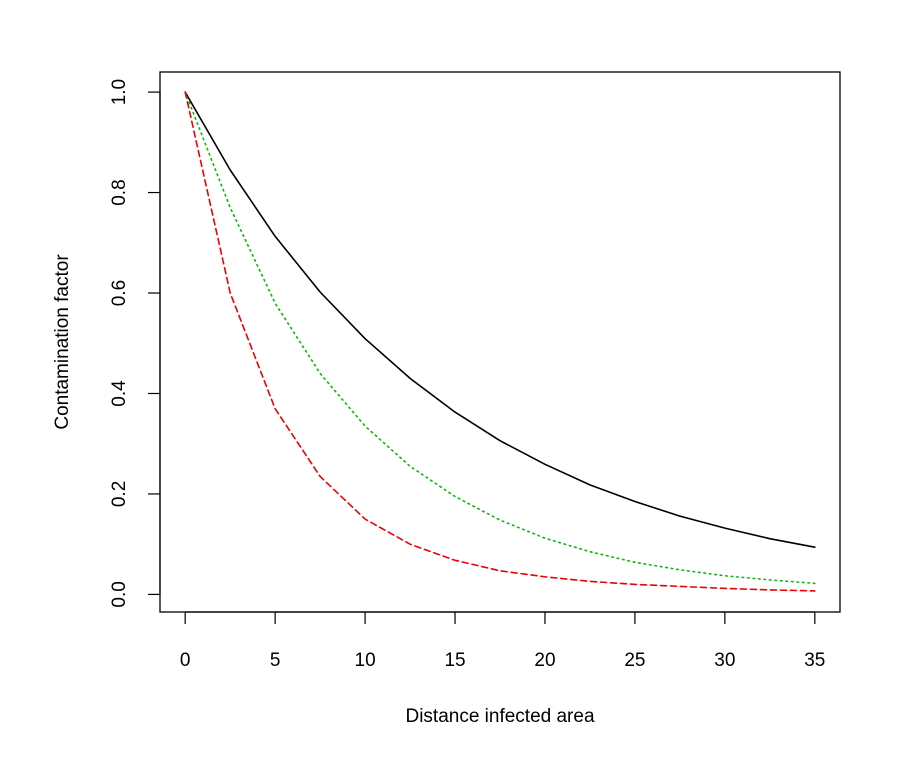  I want to click on x-tick-label: 30, so click(724, 660).